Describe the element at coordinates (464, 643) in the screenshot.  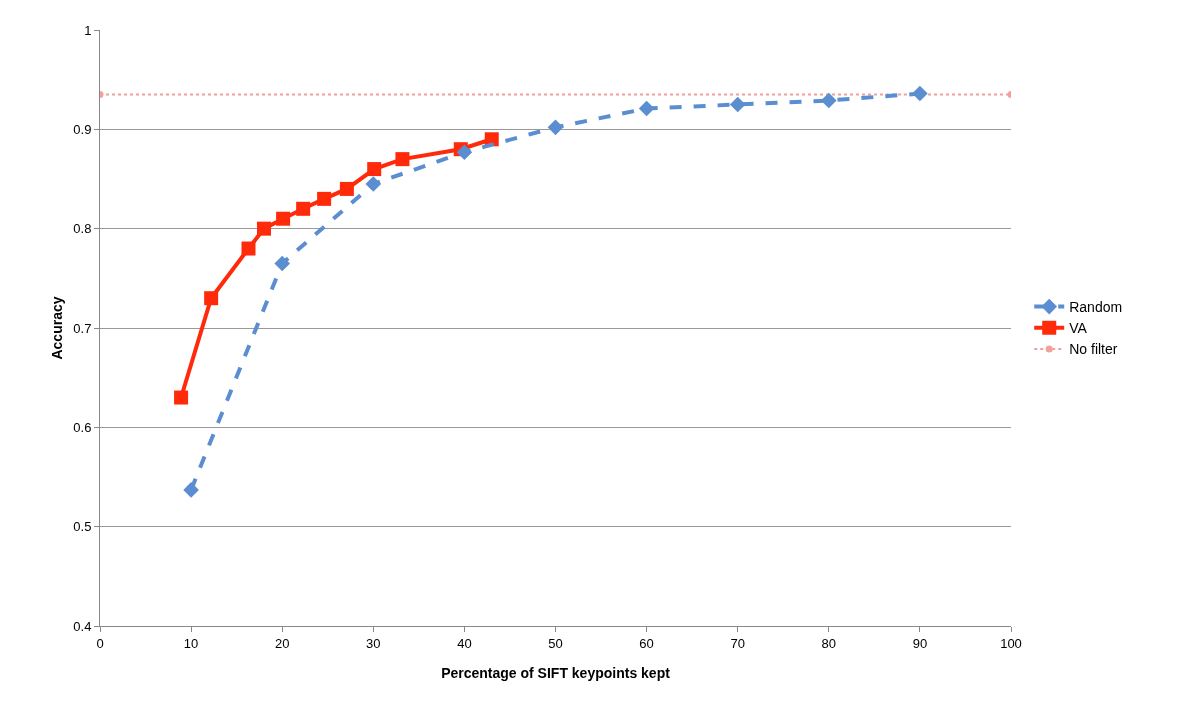
I see `x-tick-label: 40` at that location.